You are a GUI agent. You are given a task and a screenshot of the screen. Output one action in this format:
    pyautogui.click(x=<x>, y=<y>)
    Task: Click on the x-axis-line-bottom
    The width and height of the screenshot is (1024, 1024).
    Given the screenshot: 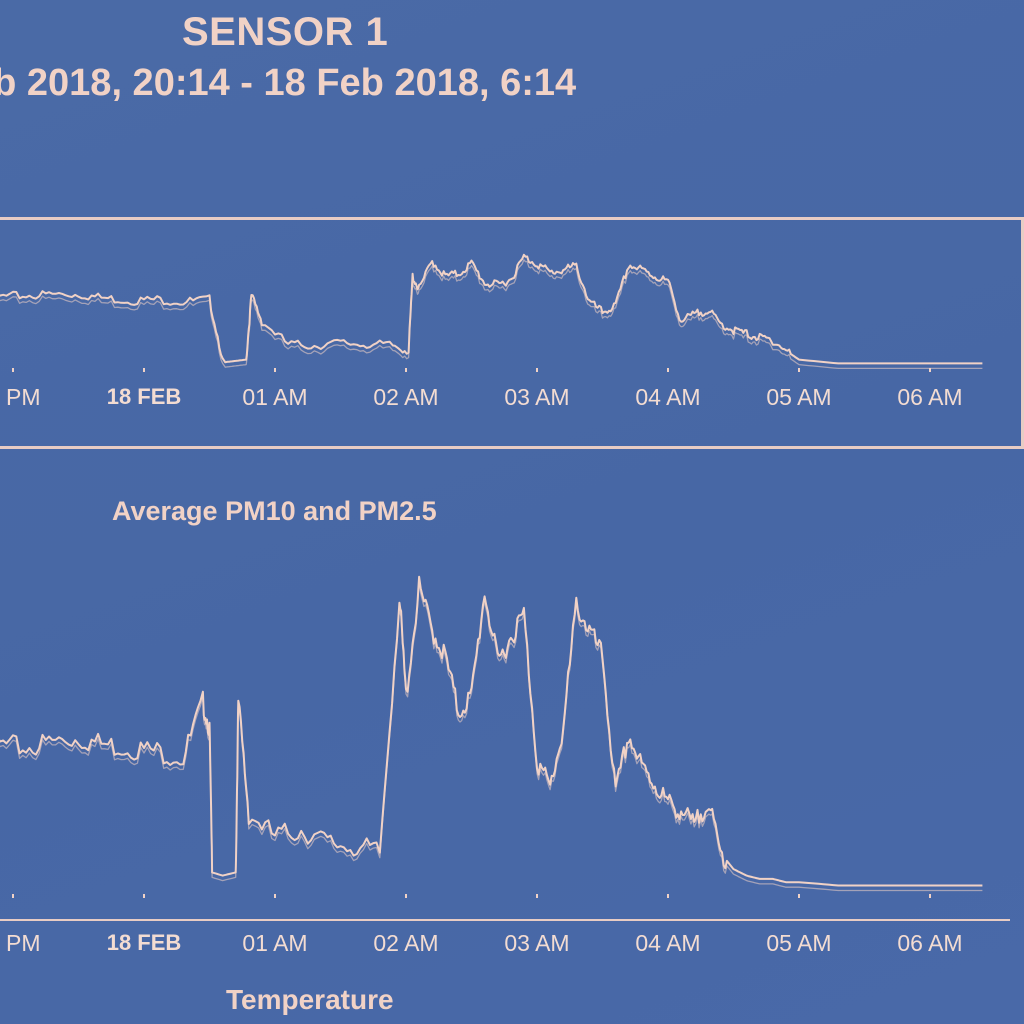 What is the action you would take?
    pyautogui.click(x=505, y=920)
    